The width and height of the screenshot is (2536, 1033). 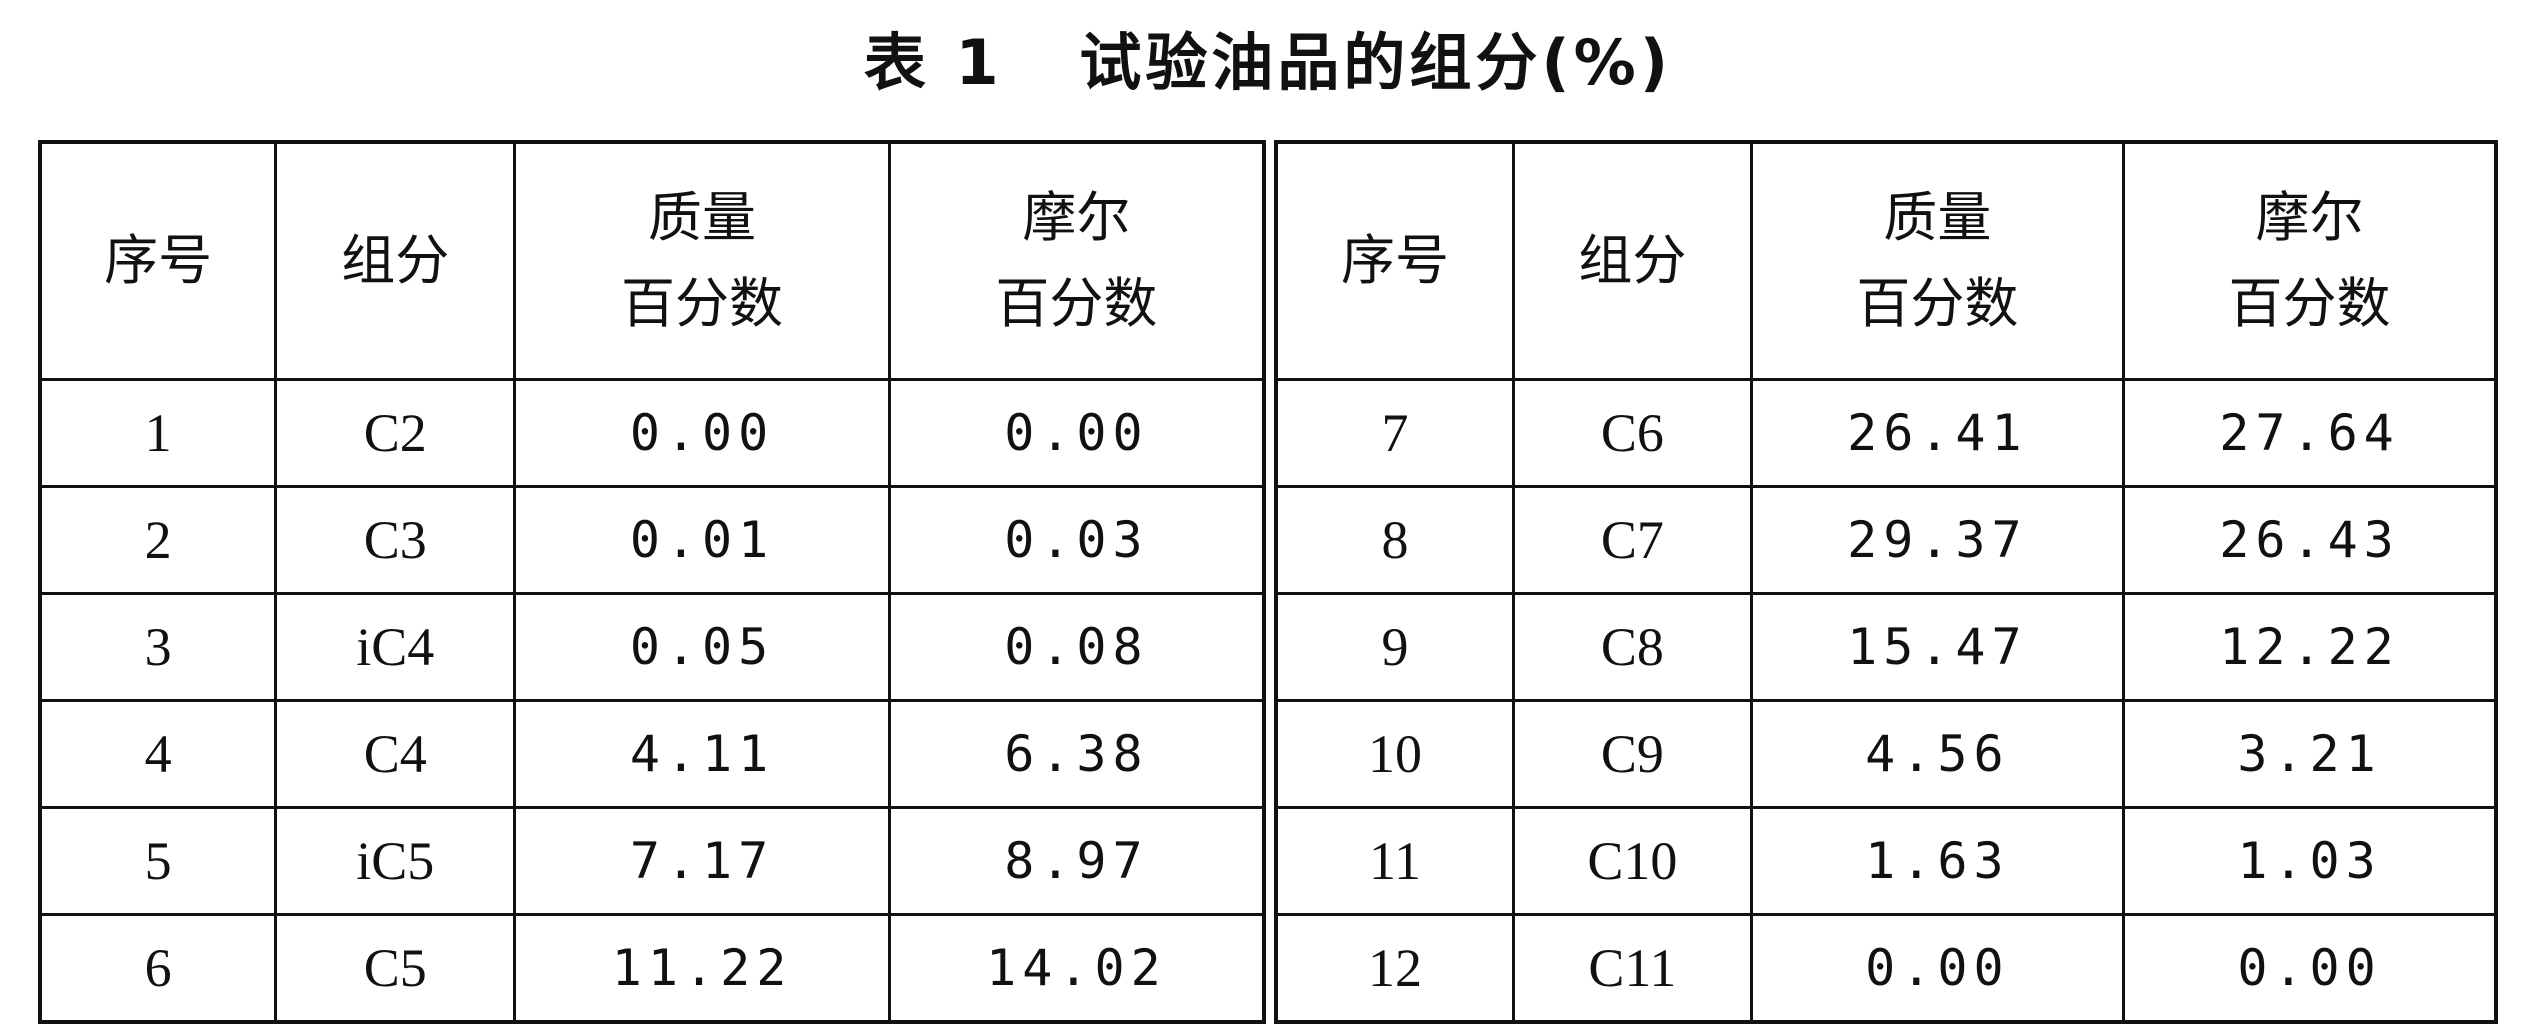 I want to click on row-component: C2, so click(x=395, y=433).